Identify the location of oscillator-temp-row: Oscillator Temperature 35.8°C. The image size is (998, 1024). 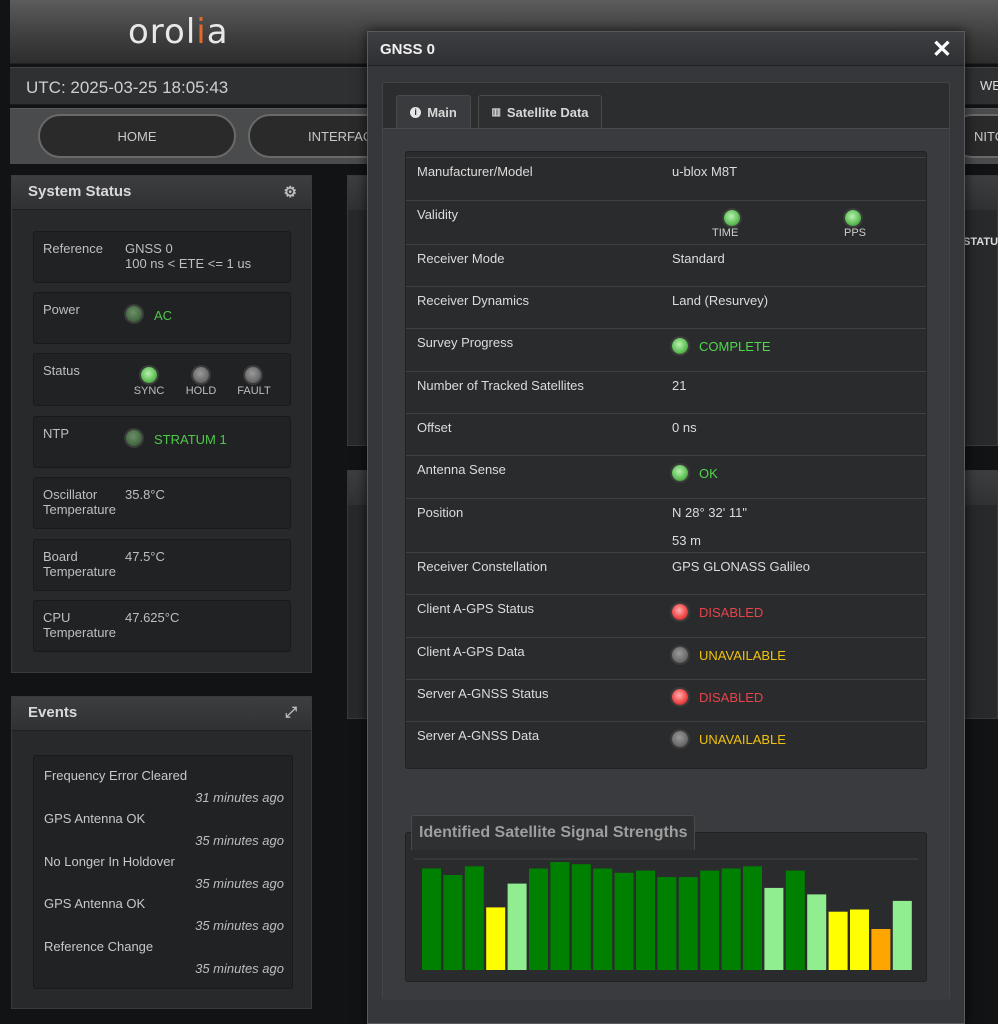
(162, 503).